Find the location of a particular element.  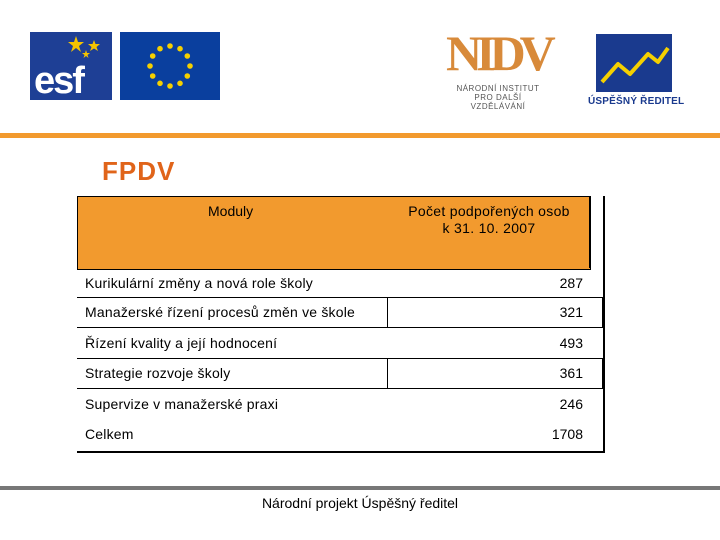

esf-logo: esf is located at coordinates (71, 66).